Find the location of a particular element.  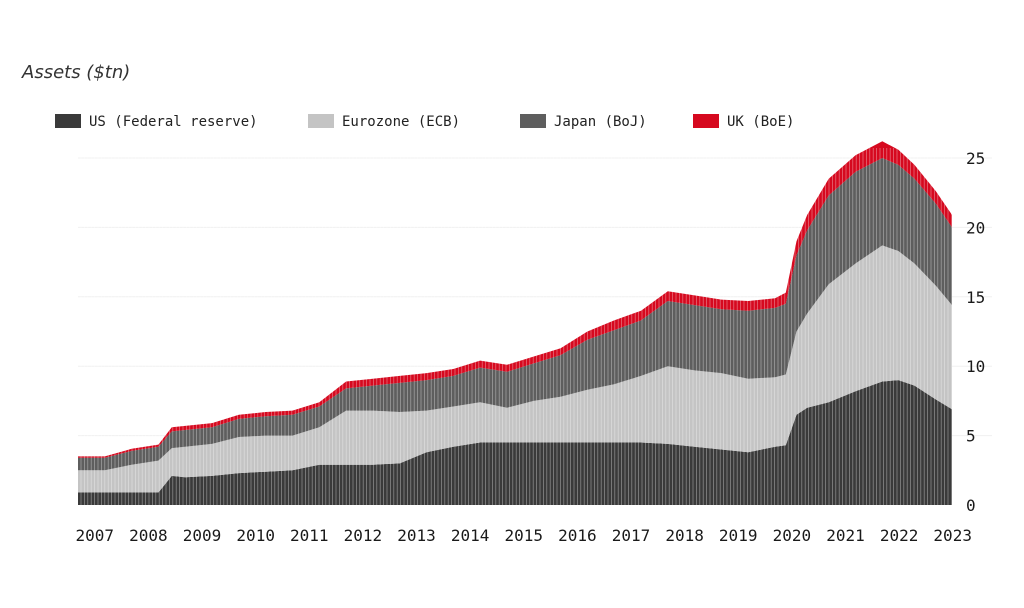

x-tick-label: 2015 is located at coordinates (524, 535).